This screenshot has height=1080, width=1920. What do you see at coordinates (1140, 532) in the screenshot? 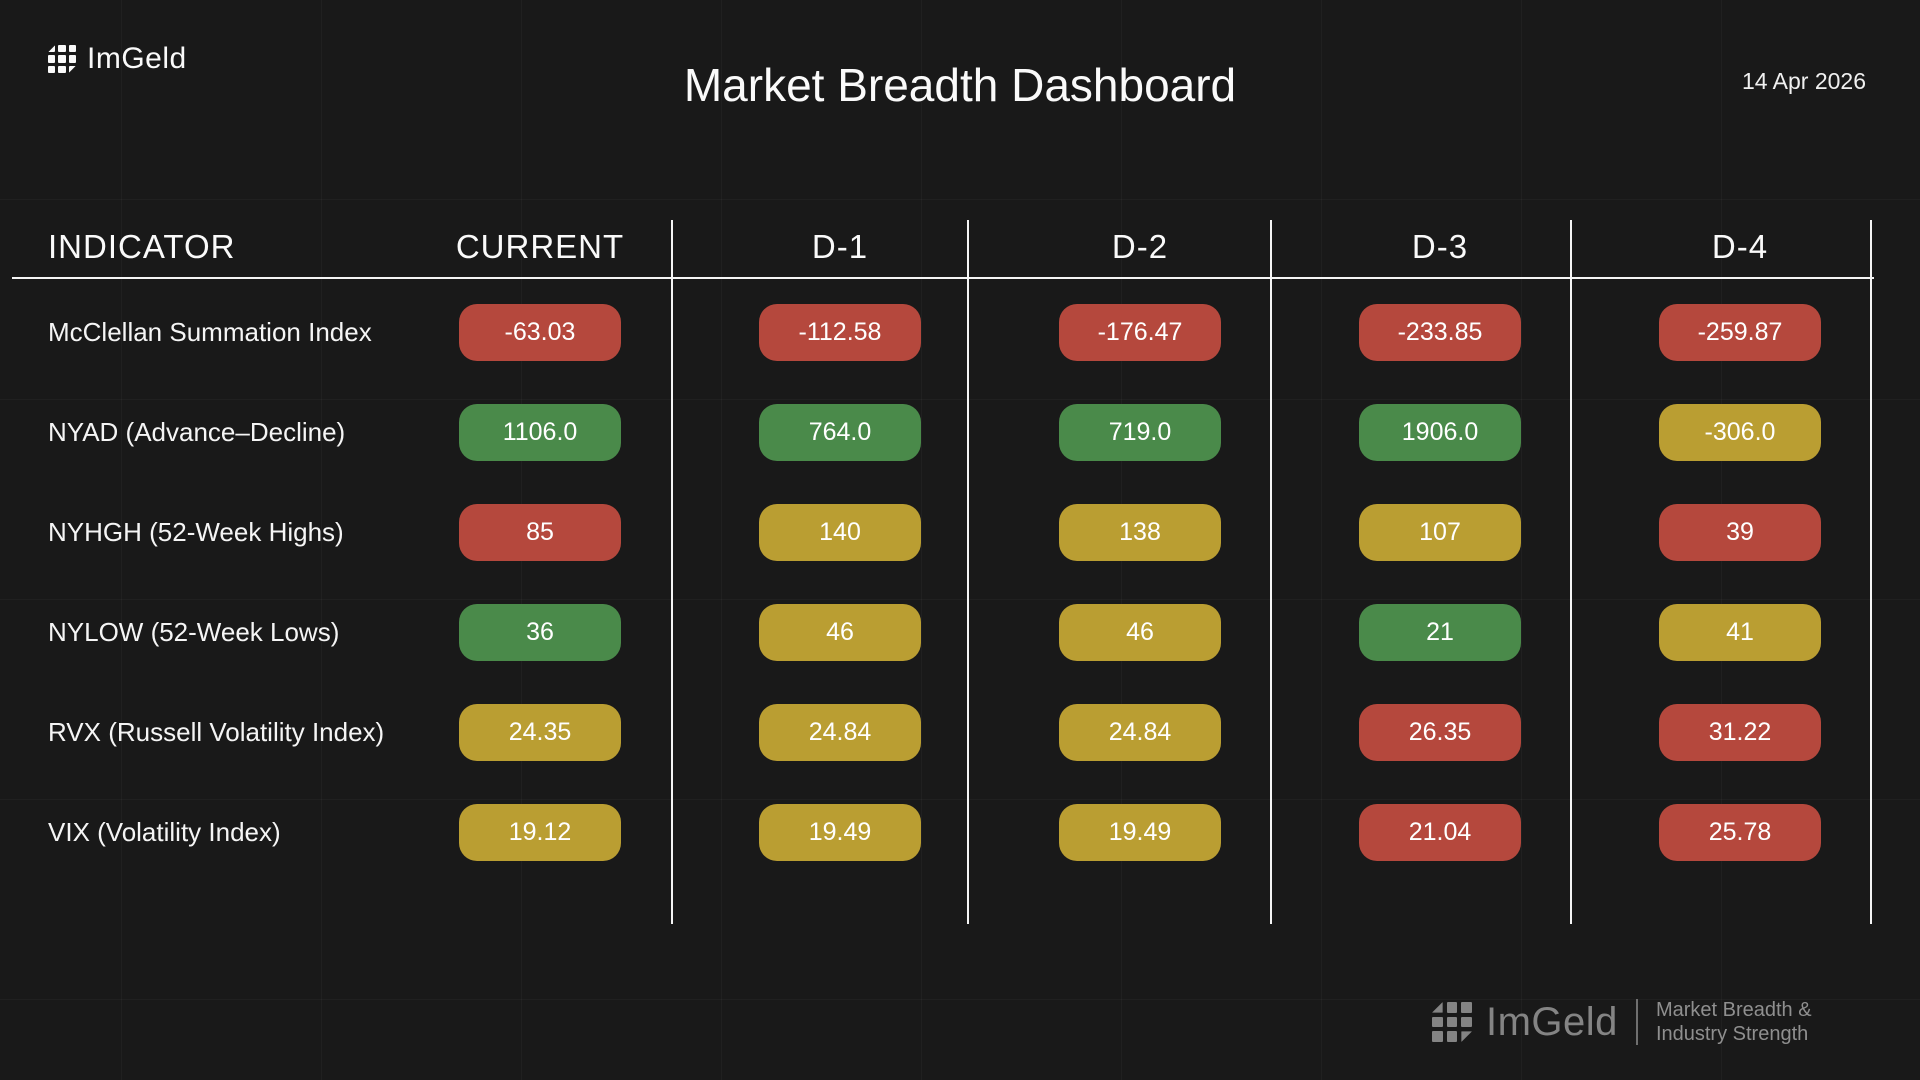
I see `value-pill: 138` at bounding box center [1140, 532].